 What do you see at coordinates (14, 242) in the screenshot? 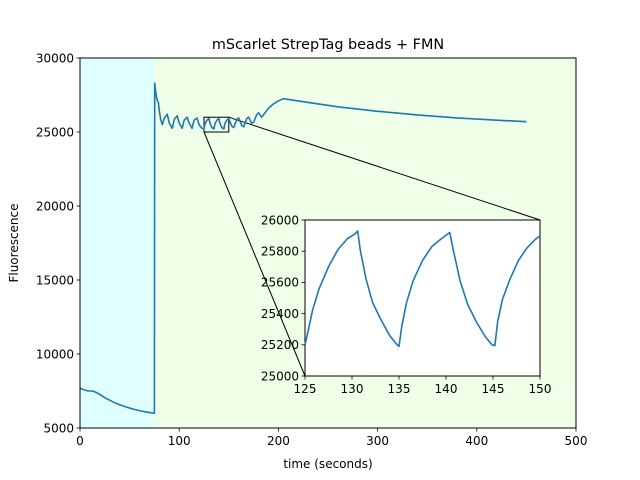
I see `y-axis-label: Fluorescence` at bounding box center [14, 242].